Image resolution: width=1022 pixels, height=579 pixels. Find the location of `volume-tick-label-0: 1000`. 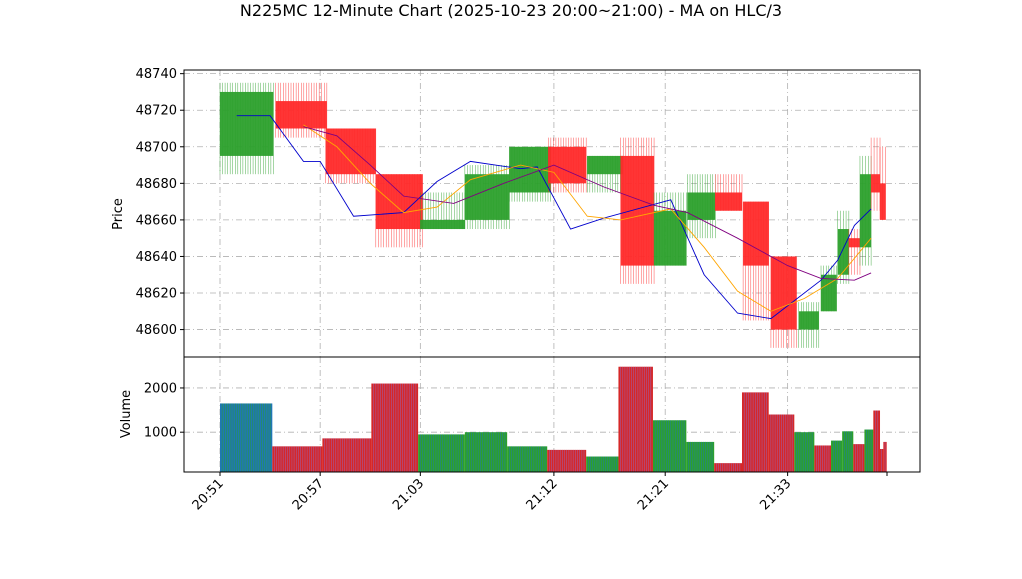

volume-tick-label-0: 1000 is located at coordinates (160, 433).